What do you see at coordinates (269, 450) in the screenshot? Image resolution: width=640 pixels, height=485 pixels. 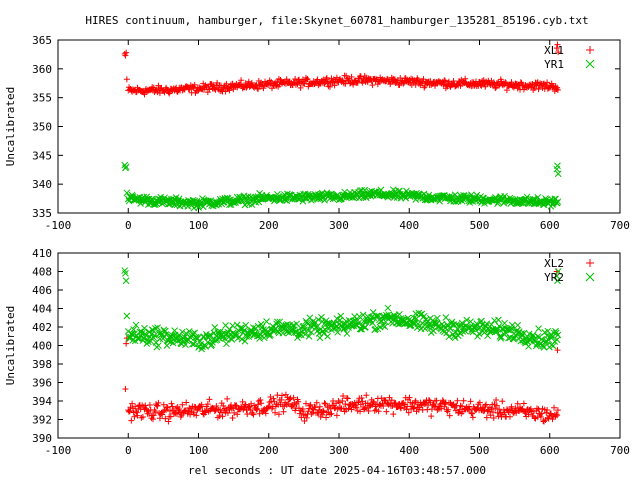 I see `x-tick-label: 200` at bounding box center [269, 450].